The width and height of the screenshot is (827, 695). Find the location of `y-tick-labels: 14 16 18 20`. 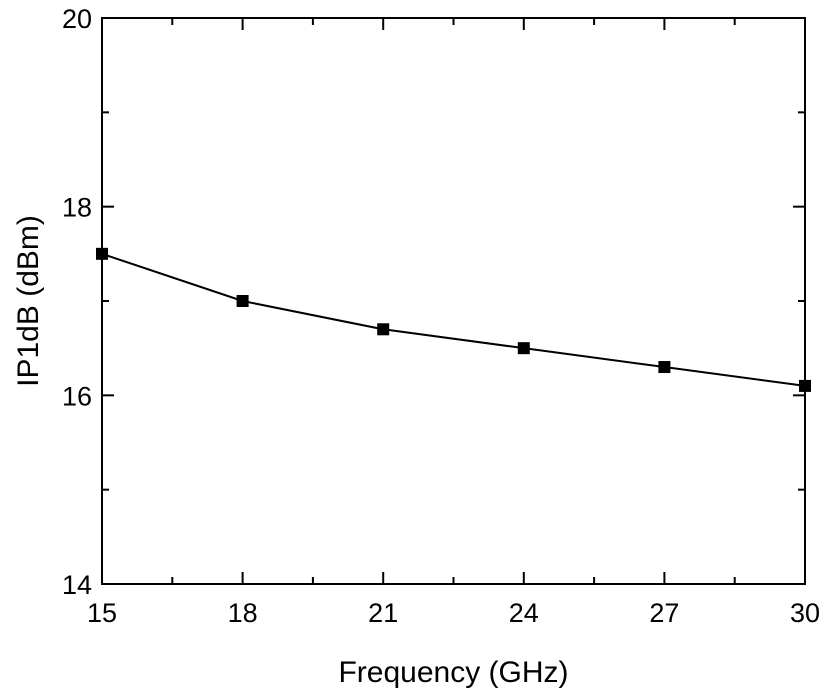

y-tick-labels: 14 16 18 20 is located at coordinates (77, 302).